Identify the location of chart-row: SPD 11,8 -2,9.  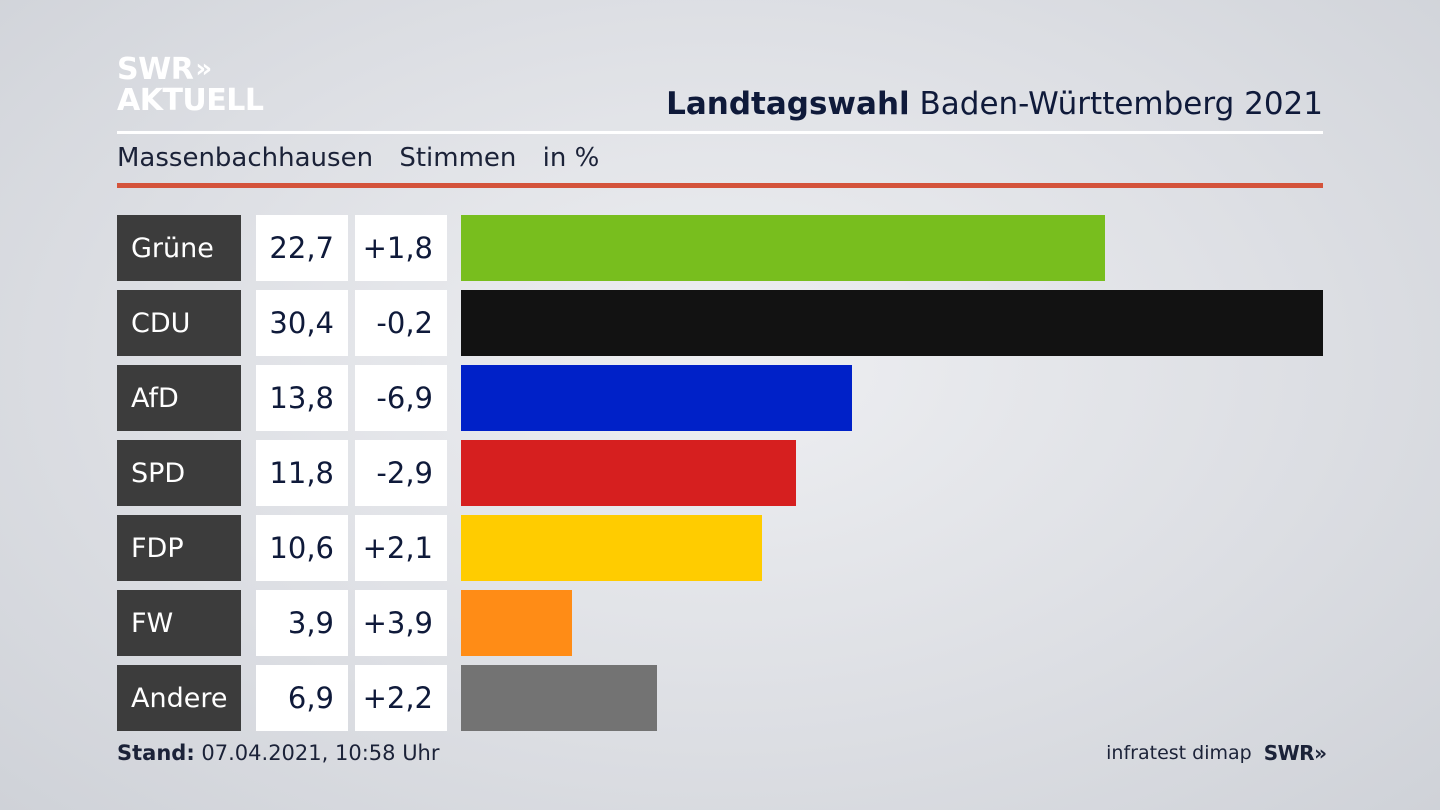
(720, 473).